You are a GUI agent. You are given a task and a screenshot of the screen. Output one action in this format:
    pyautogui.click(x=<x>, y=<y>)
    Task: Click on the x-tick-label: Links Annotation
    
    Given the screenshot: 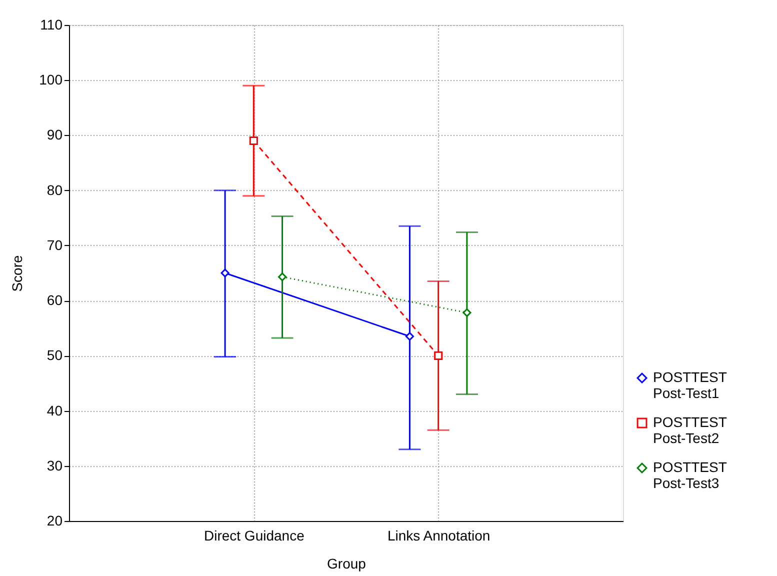 What is the action you would take?
    pyautogui.click(x=438, y=536)
    